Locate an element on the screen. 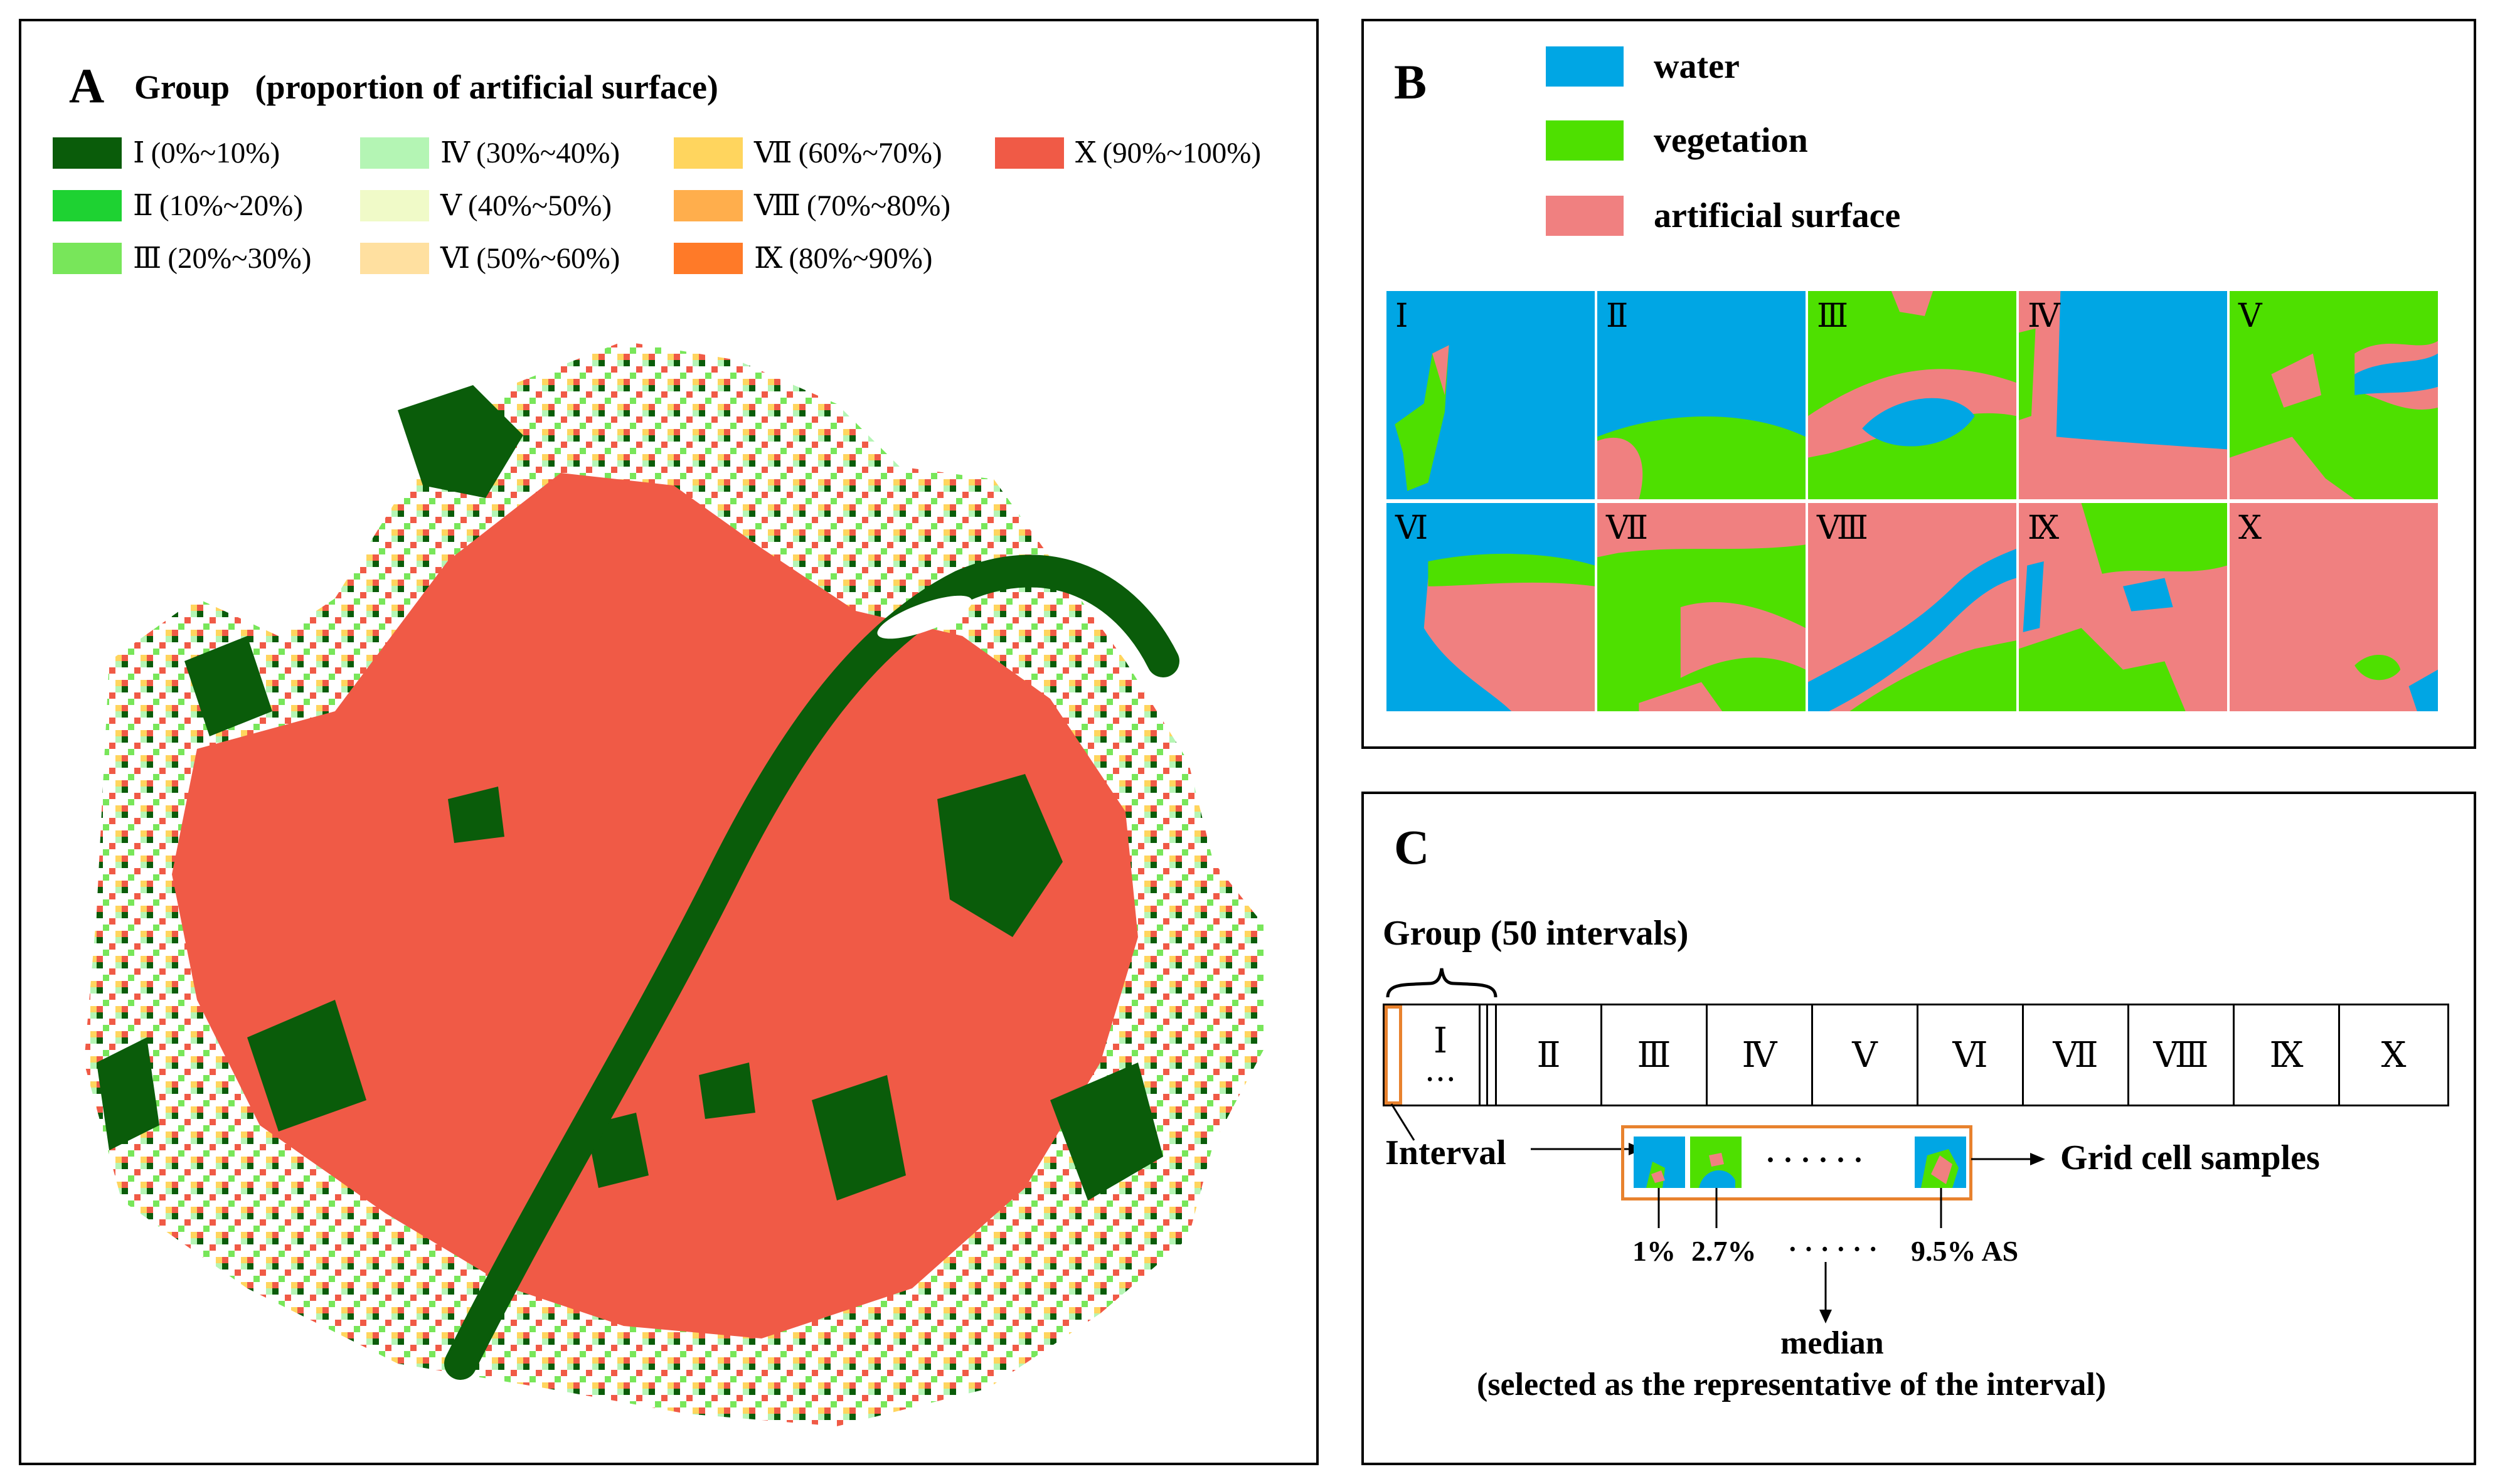 This screenshot has height=1484, width=2495. sample-tile-5: Ⅴ is located at coordinates (2334, 395).